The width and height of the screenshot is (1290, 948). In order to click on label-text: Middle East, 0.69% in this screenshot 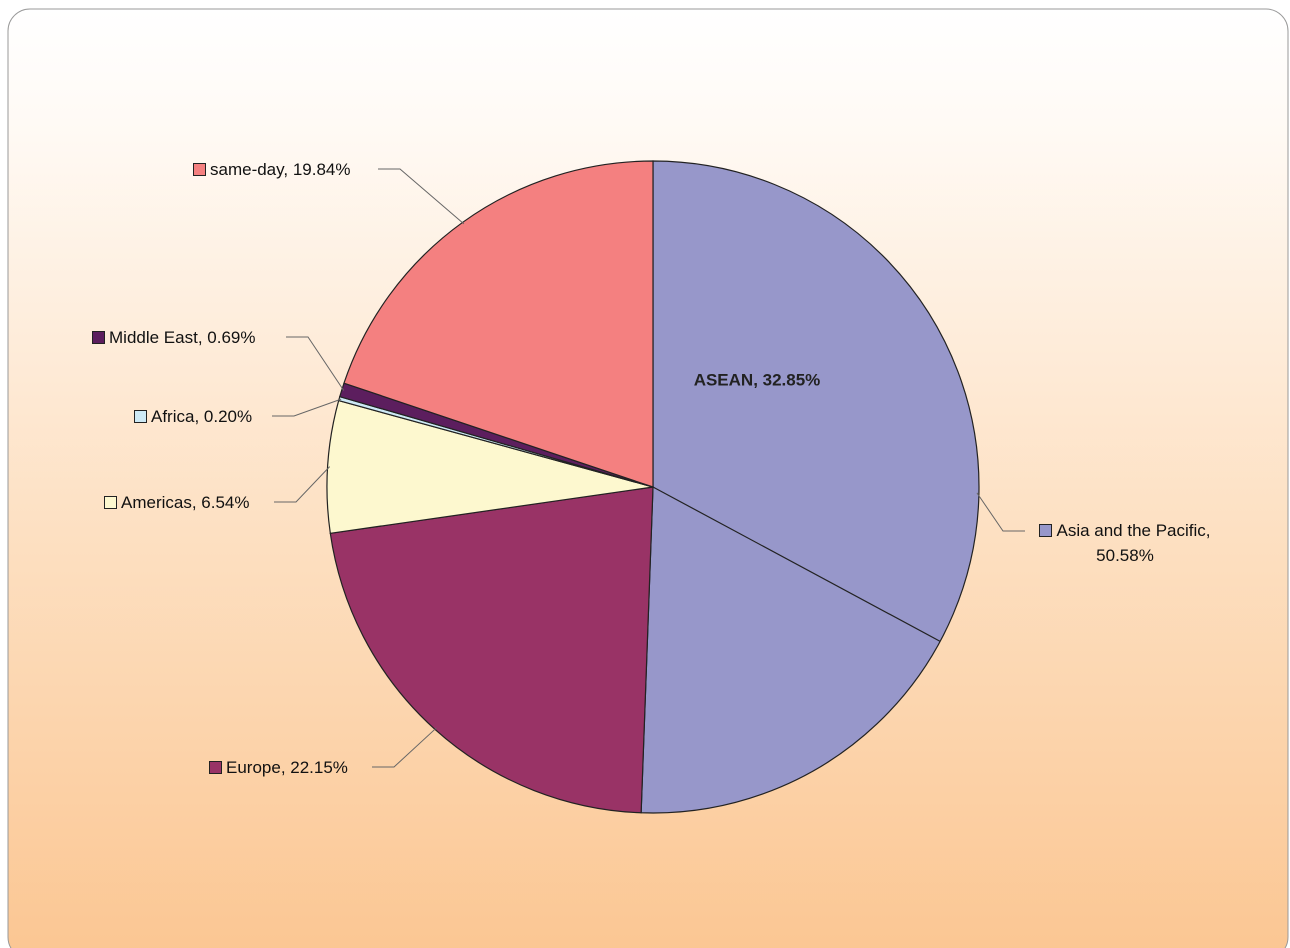, I will do `click(182, 337)`.